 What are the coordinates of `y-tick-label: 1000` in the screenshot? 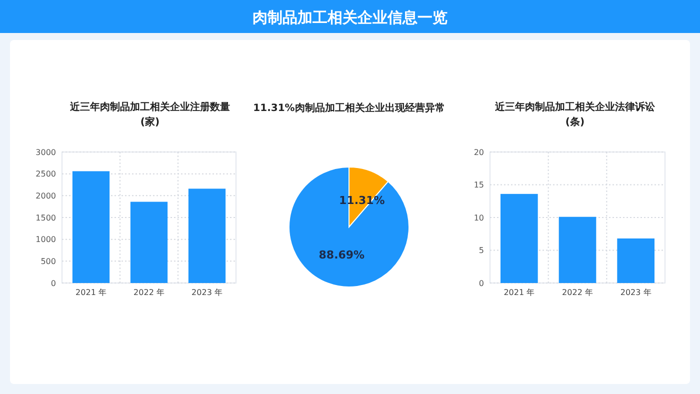 It's located at (46, 239).